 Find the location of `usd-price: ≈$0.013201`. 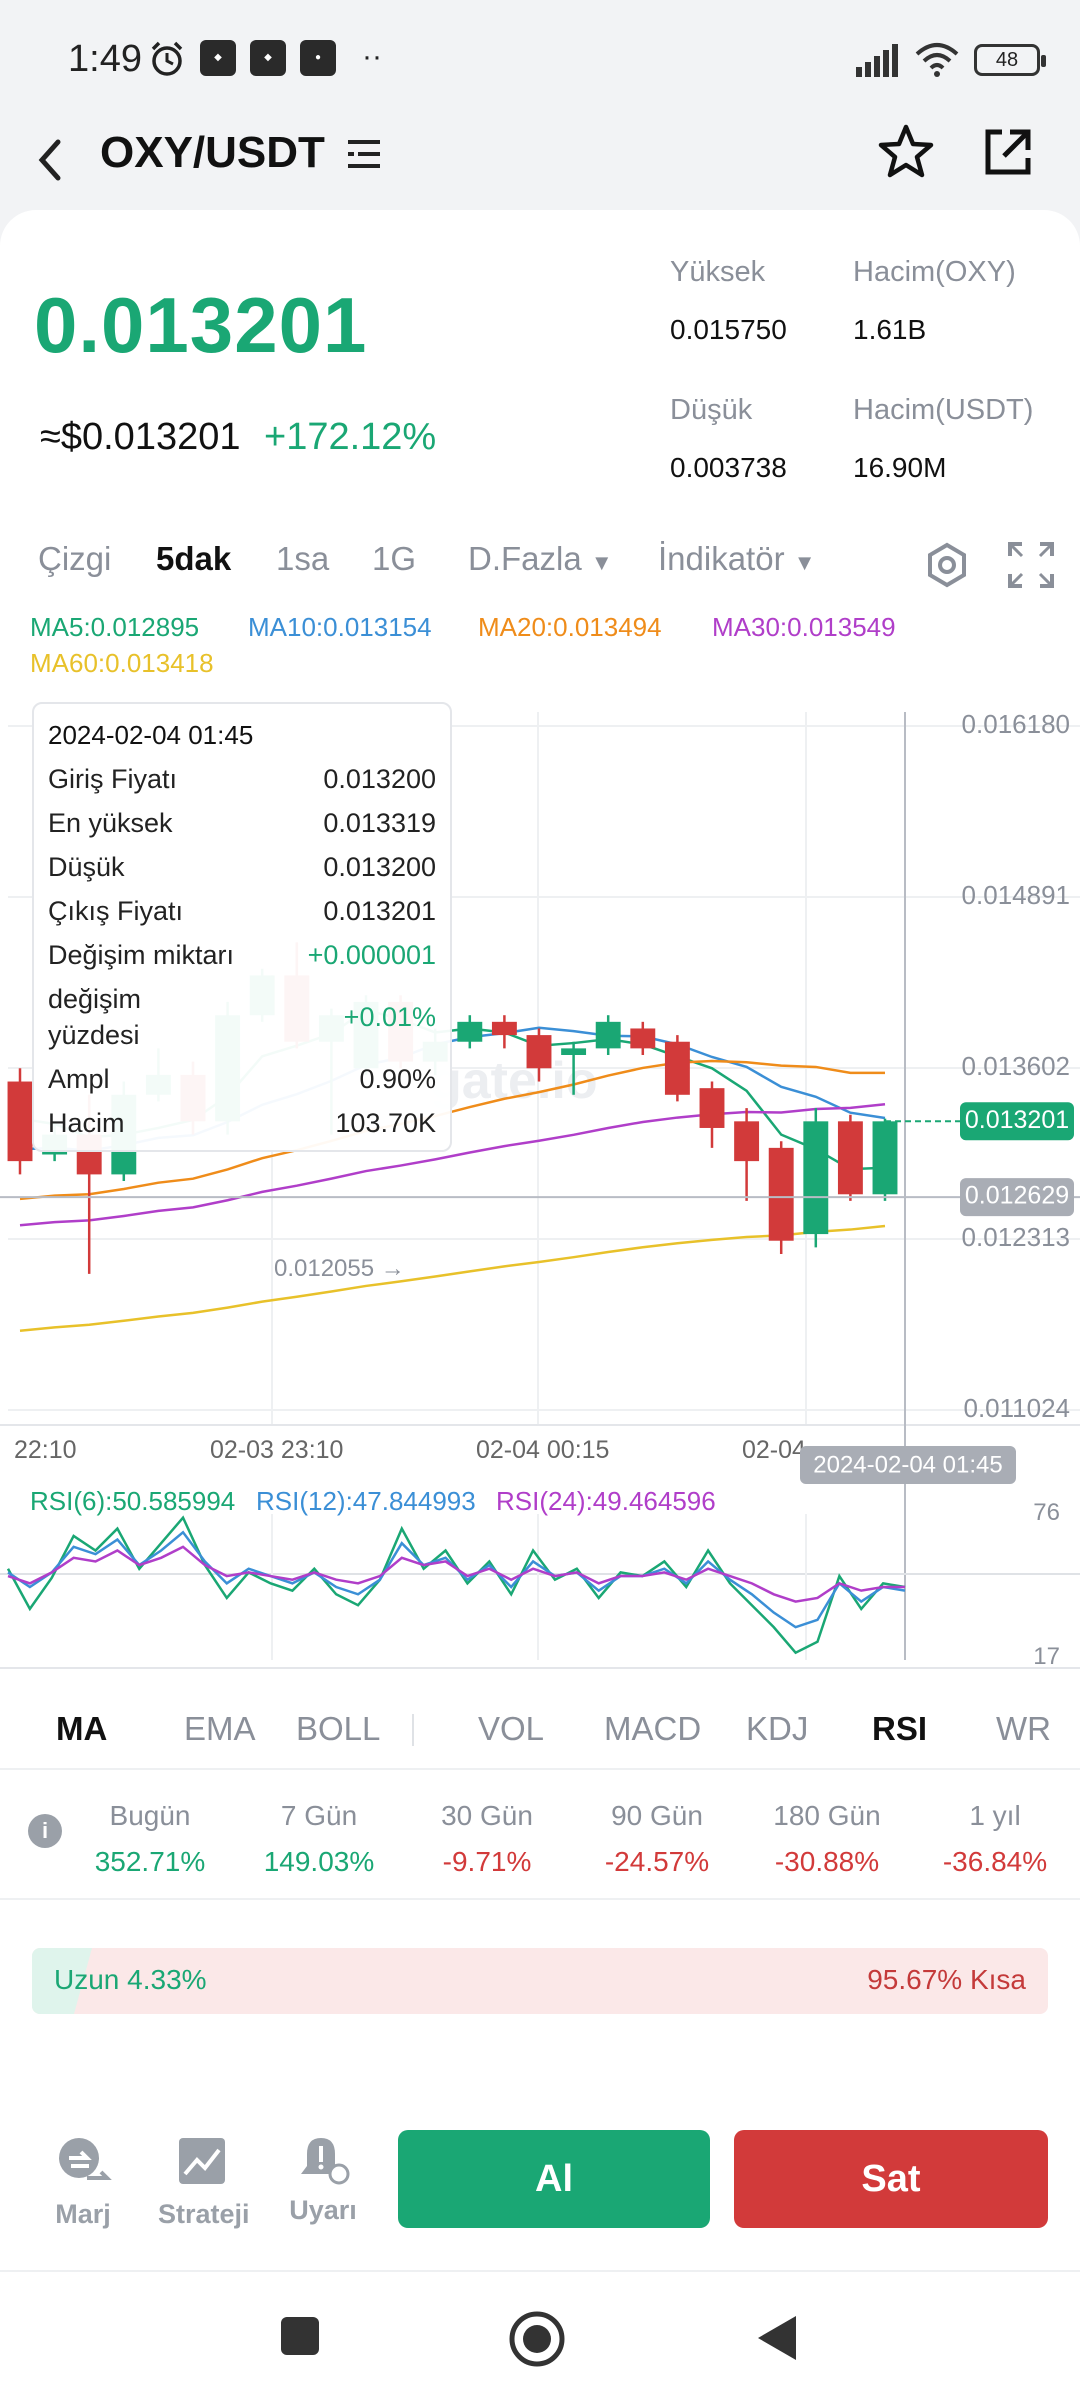

usd-price: ≈$0.013201 is located at coordinates (140, 437).